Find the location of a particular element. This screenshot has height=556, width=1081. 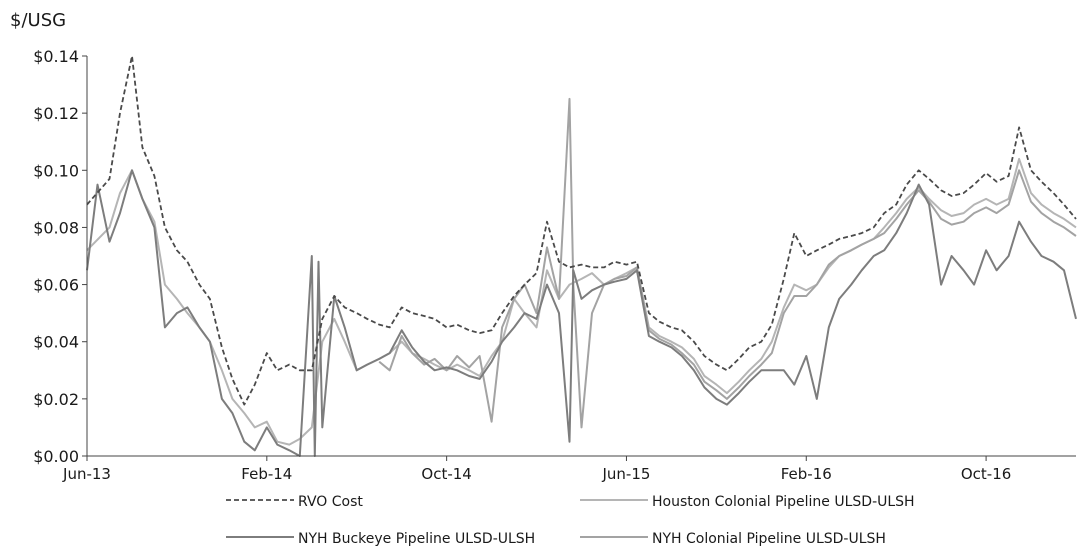

x-tick-label: Jun-15 is located at coordinates (625, 474).